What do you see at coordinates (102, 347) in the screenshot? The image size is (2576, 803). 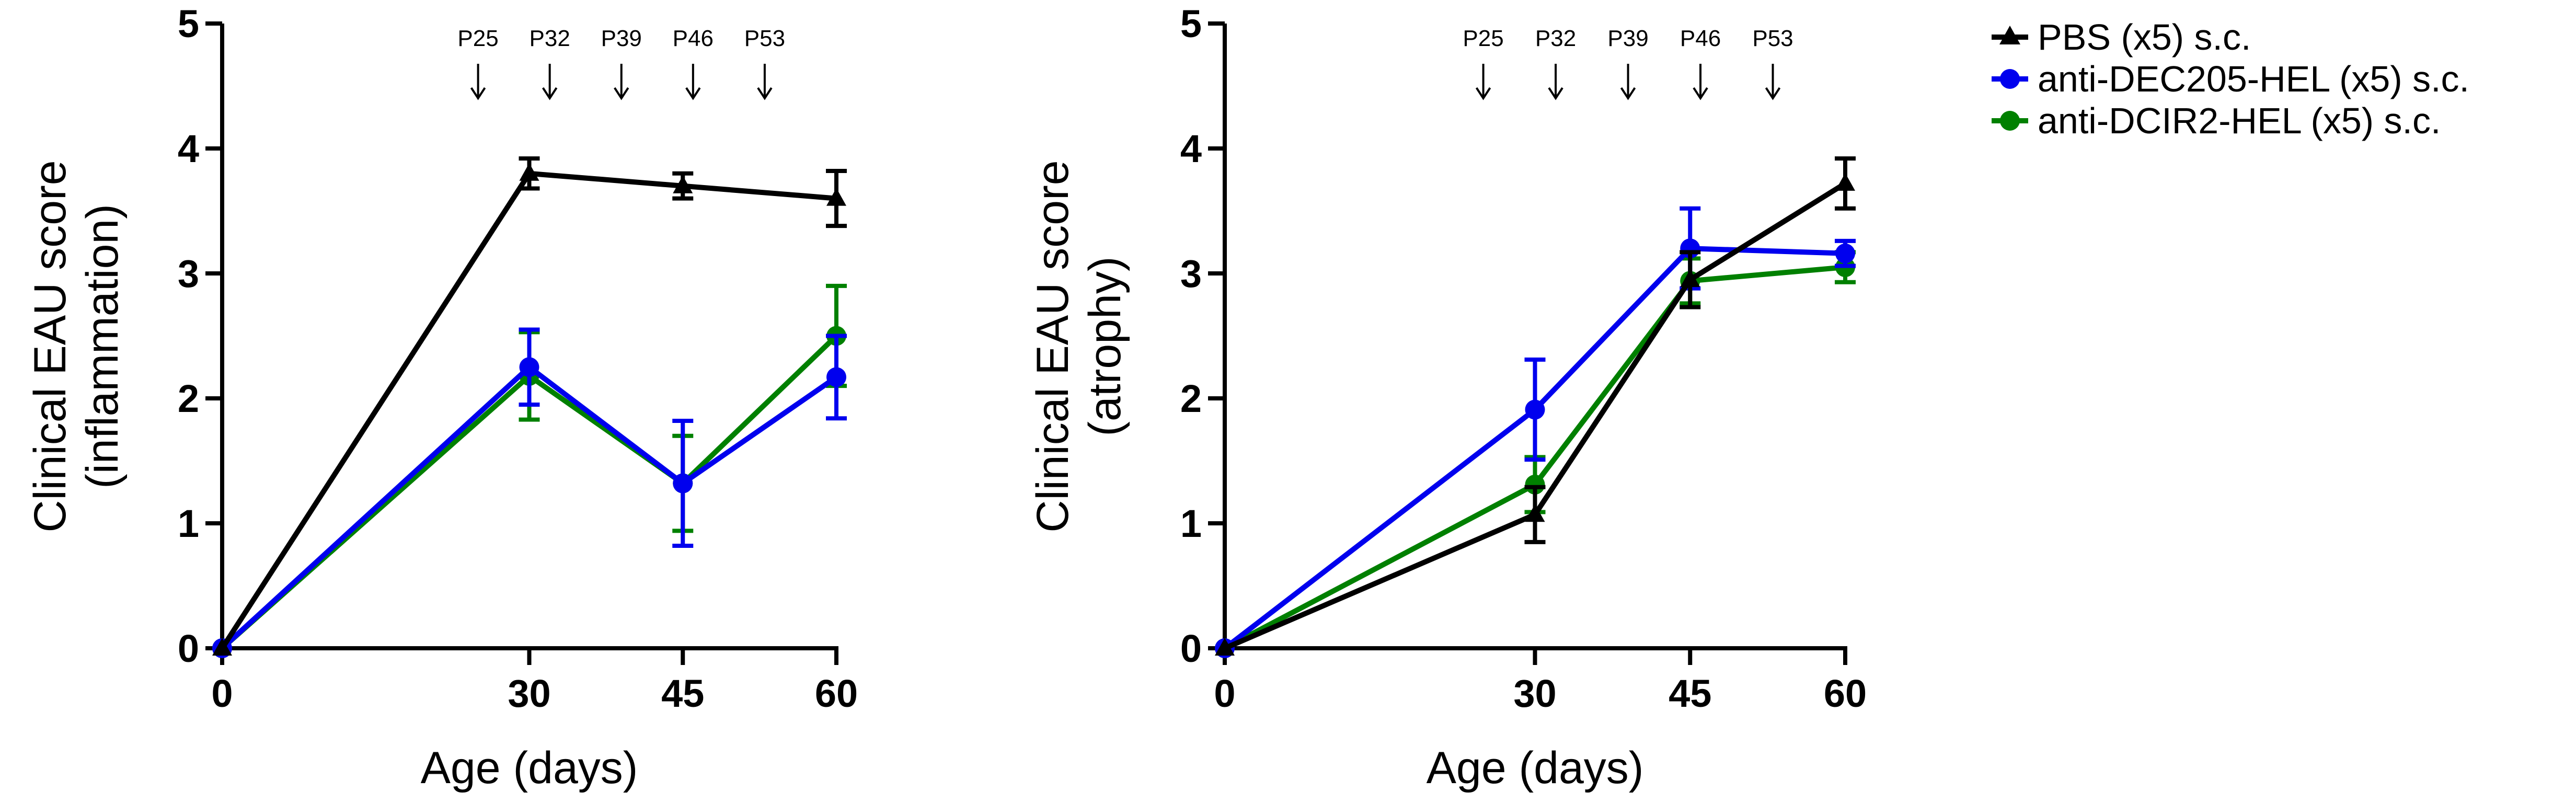 I see `y-axis-subtitle: (inflammation)` at bounding box center [102, 347].